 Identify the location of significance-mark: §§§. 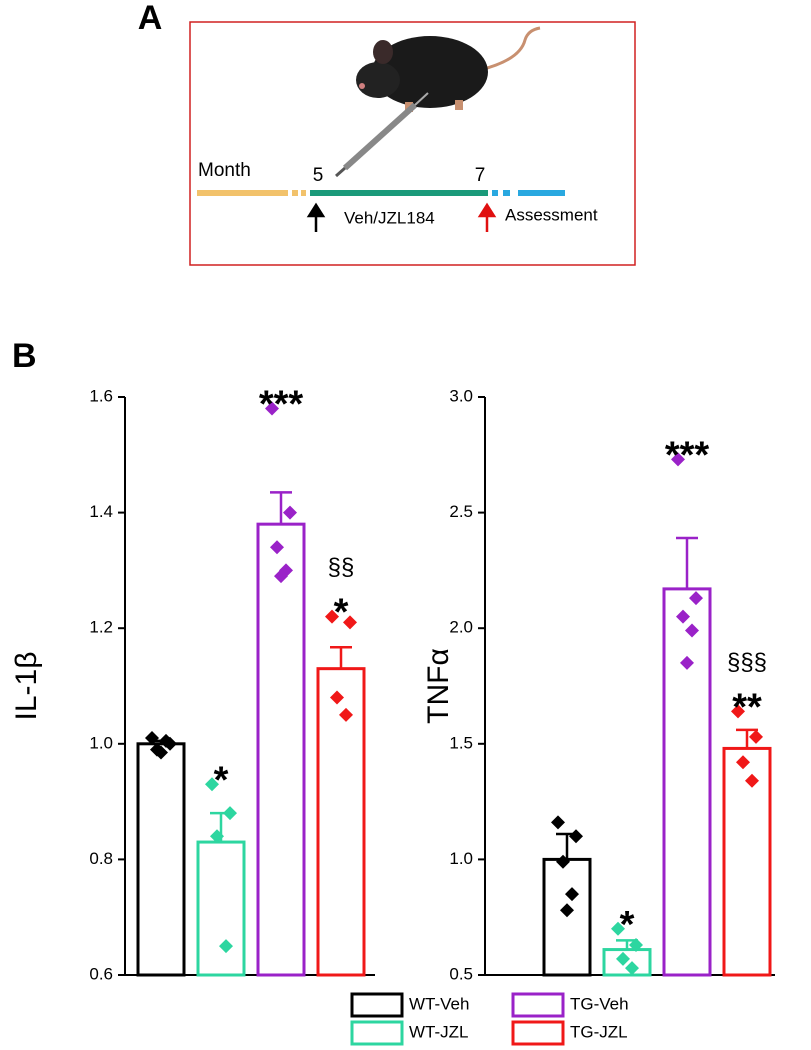
(747, 662).